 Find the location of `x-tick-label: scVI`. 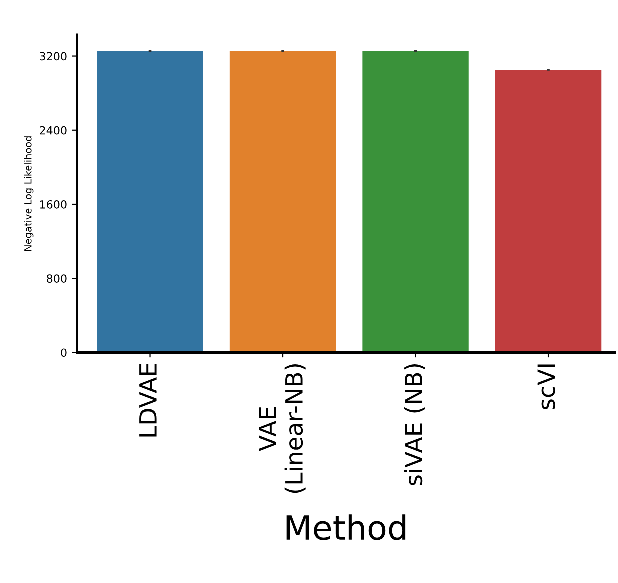

x-tick-label: scVI is located at coordinates (547, 387).